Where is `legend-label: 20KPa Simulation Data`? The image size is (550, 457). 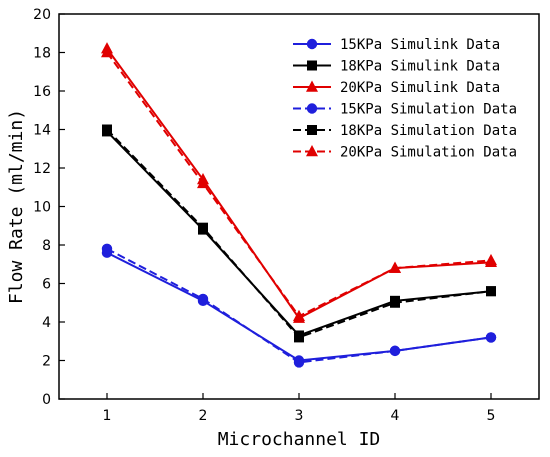
legend-label: 20KPa Simulation Data is located at coordinates (428, 153).